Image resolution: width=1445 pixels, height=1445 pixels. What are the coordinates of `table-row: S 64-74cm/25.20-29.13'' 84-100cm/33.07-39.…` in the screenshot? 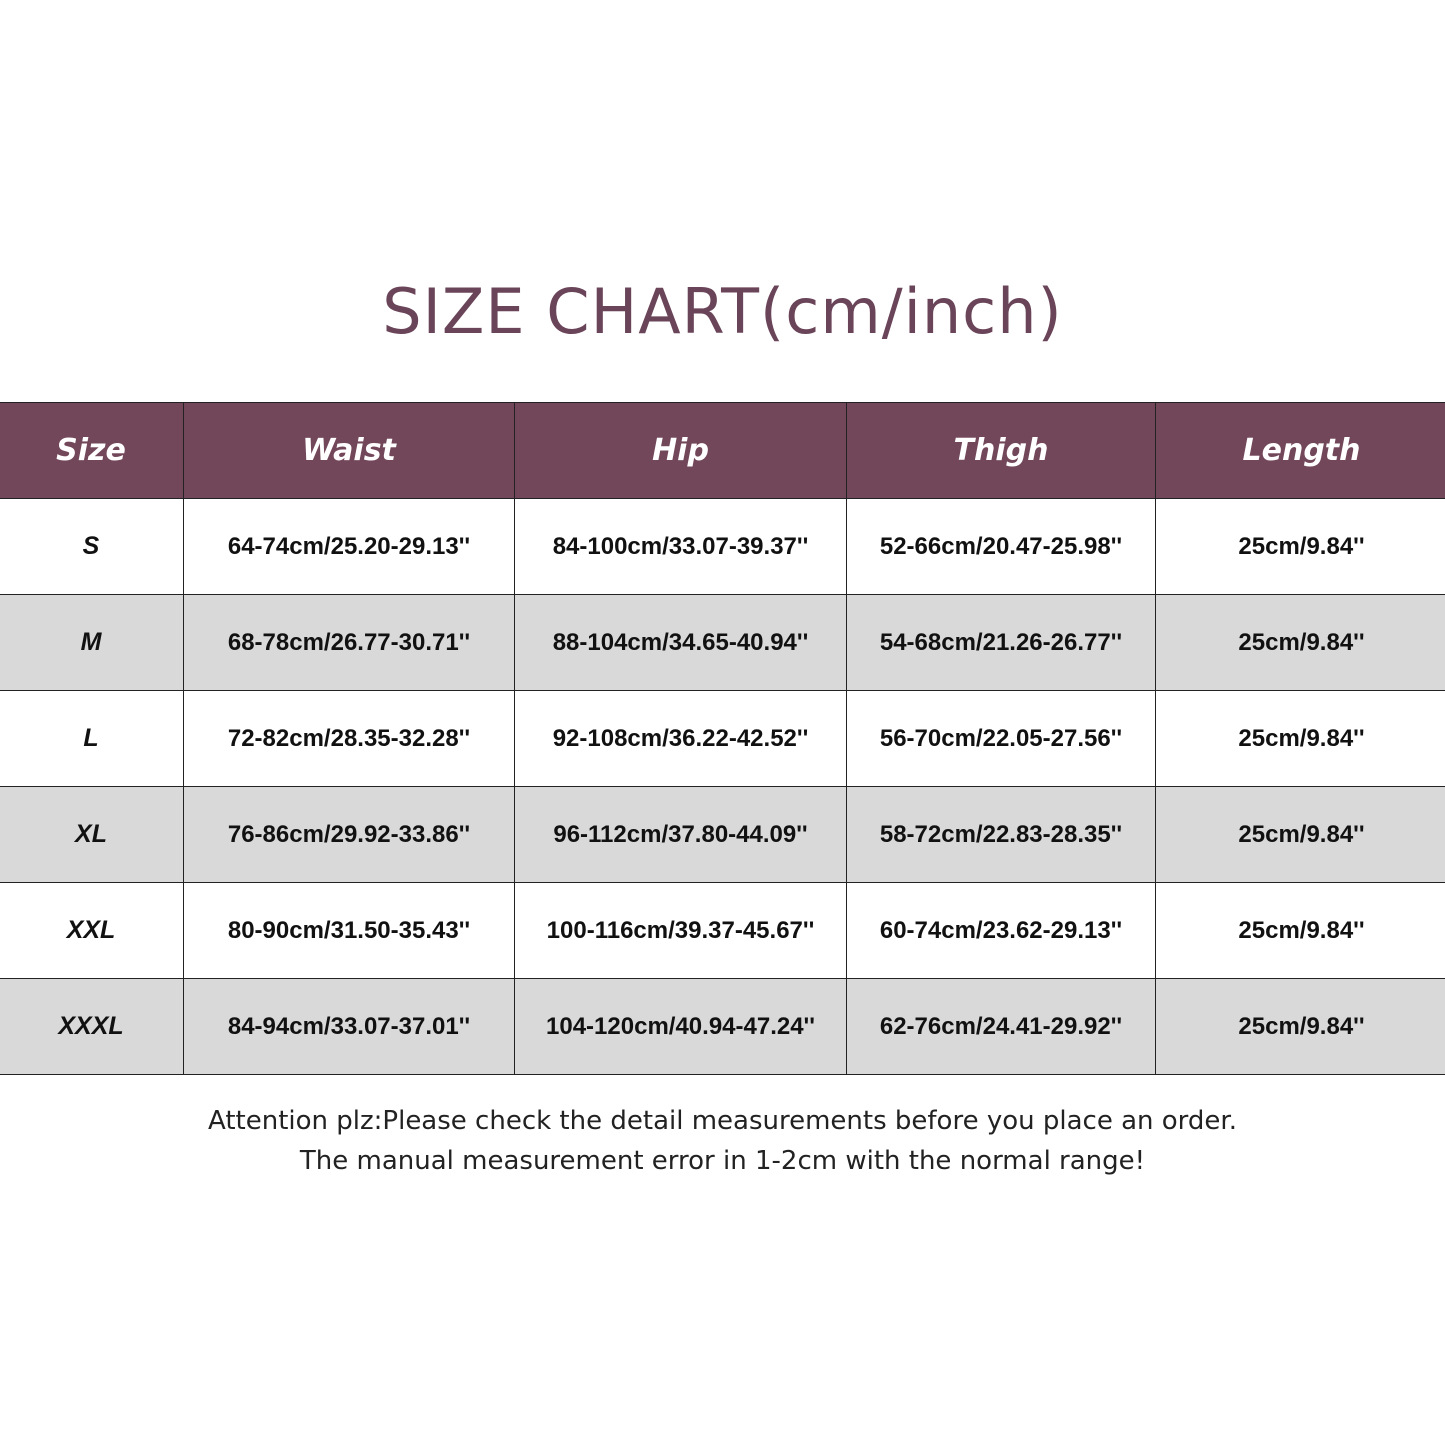 It's located at (722, 546).